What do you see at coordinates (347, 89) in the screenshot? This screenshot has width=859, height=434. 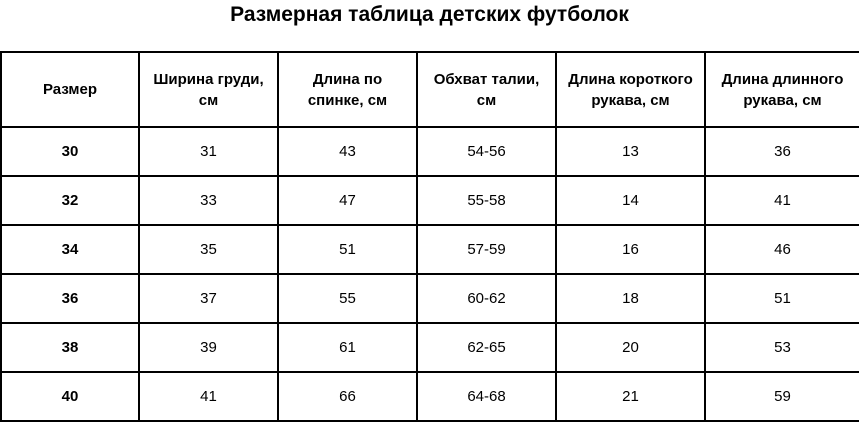 I see `column-header: Длина по спинке, см` at bounding box center [347, 89].